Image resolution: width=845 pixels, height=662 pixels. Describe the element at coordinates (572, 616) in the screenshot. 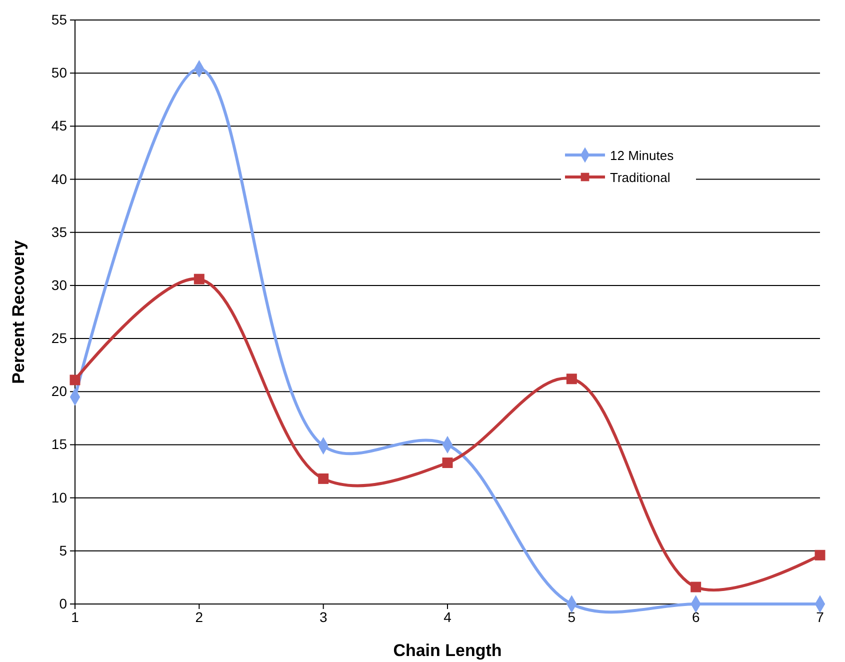

I see `x-tick-label: 5` at that location.